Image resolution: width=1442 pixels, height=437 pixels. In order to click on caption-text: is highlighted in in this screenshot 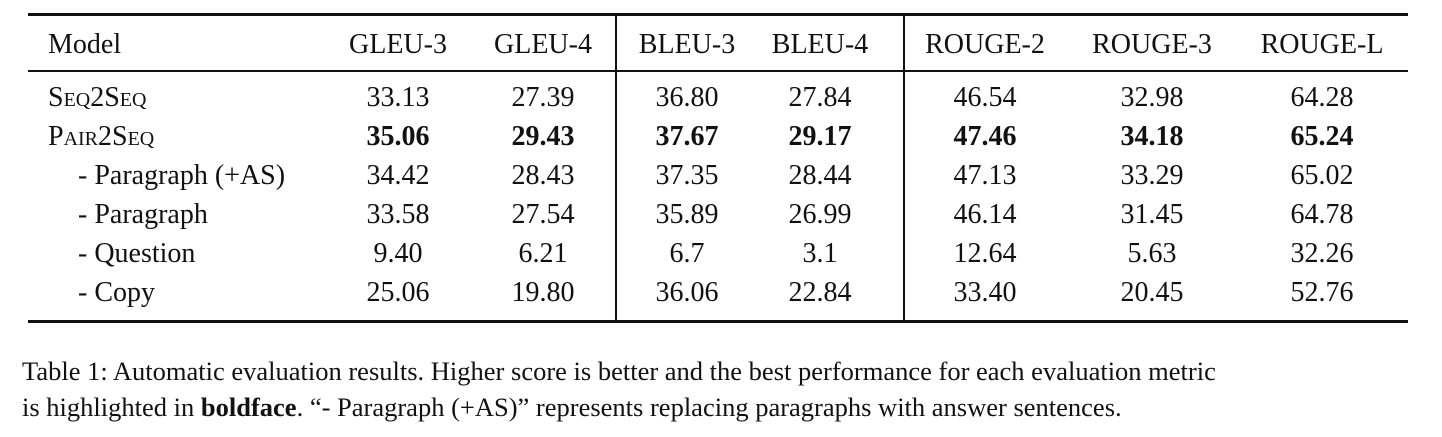, I will do `click(111, 407)`.